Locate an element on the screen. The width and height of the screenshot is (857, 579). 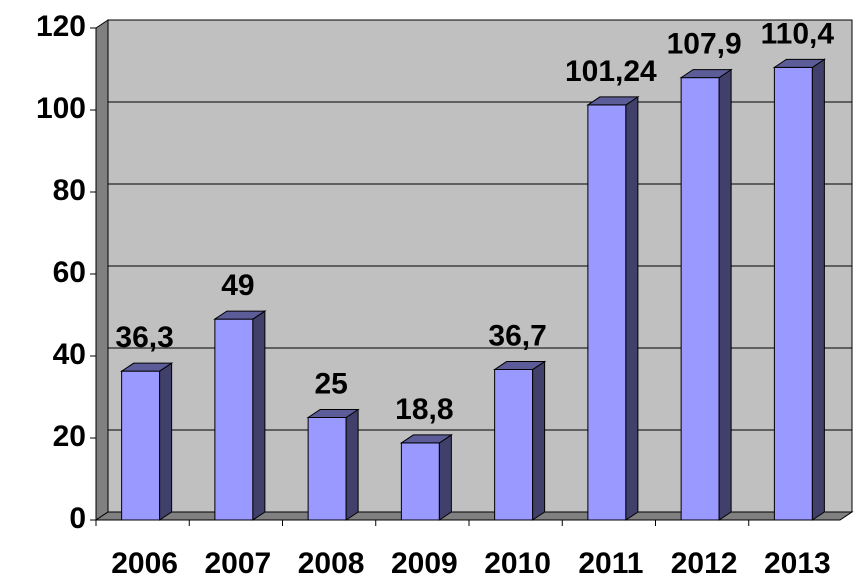
x-tick-label: 2010 is located at coordinates (517, 563).